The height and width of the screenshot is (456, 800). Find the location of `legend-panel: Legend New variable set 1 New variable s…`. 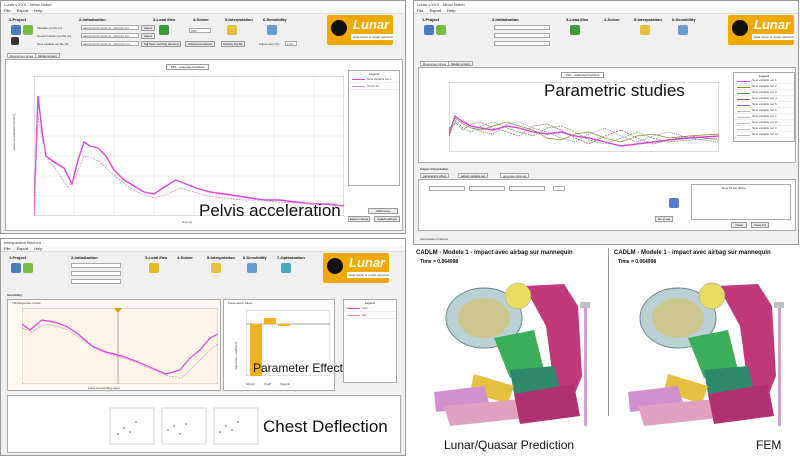

legend-panel: Legend New variable set 1 New variable s… is located at coordinates (764, 107).